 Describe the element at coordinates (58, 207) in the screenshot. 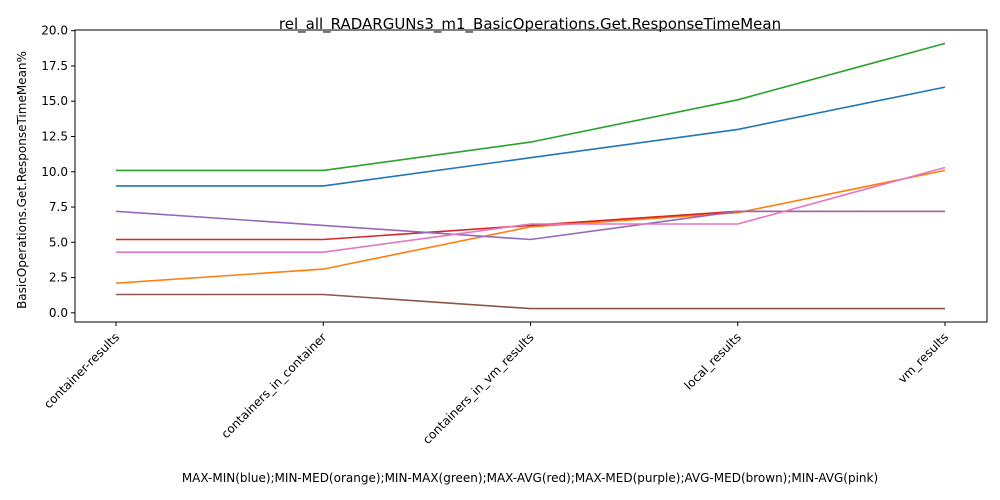

I see `y-tick-label: 7.5` at that location.